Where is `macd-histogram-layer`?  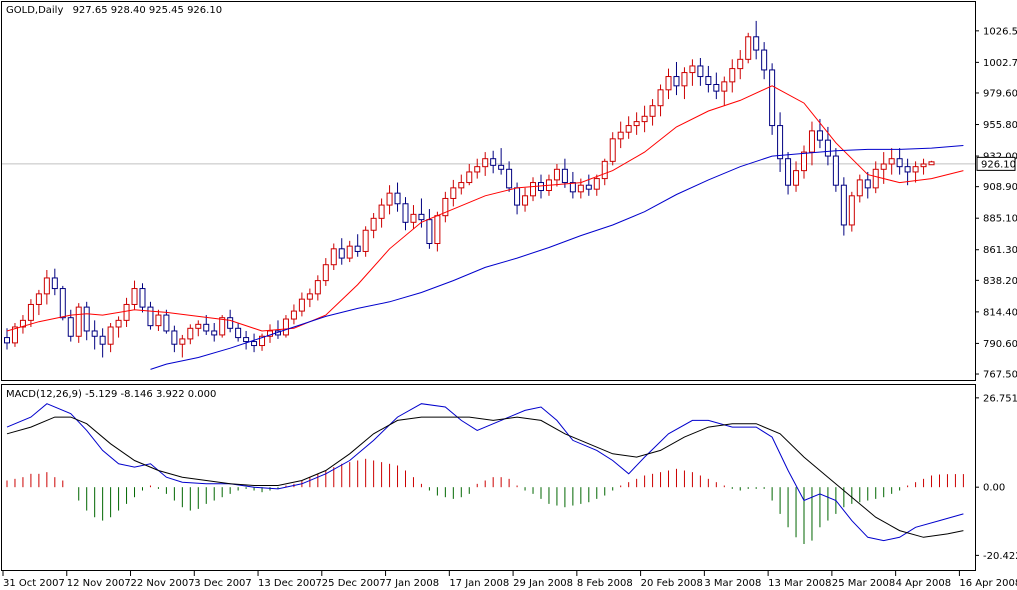 macd-histogram-layer is located at coordinates (485, 501).